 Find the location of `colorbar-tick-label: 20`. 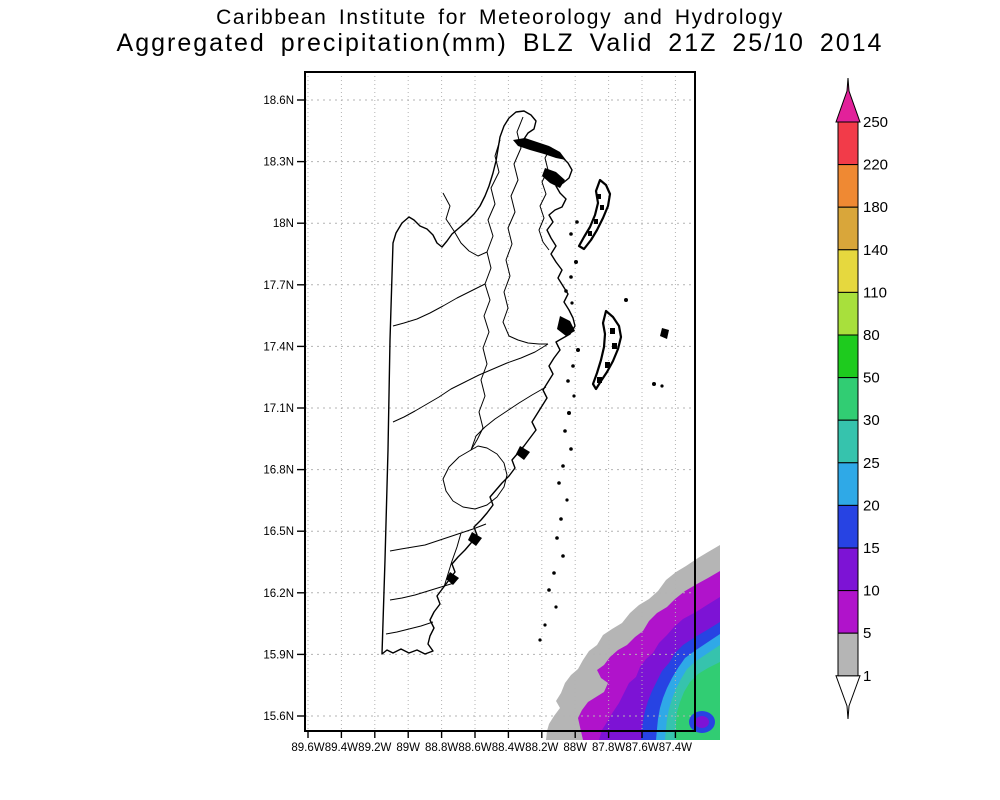

colorbar-tick-label: 20 is located at coordinates (871, 505).